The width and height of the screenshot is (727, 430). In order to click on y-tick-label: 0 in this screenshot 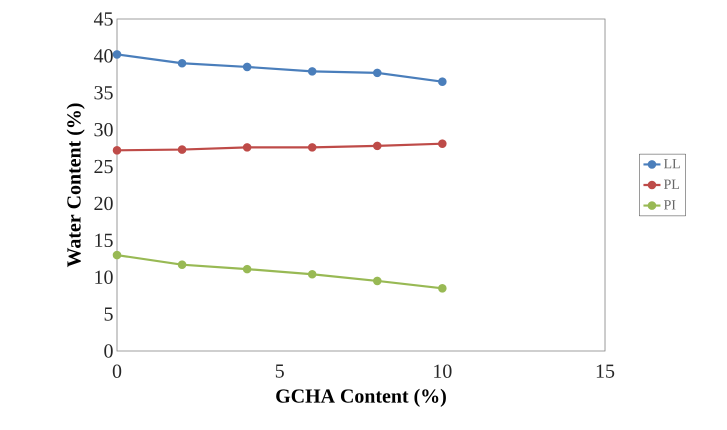, I will do `click(108, 351)`.